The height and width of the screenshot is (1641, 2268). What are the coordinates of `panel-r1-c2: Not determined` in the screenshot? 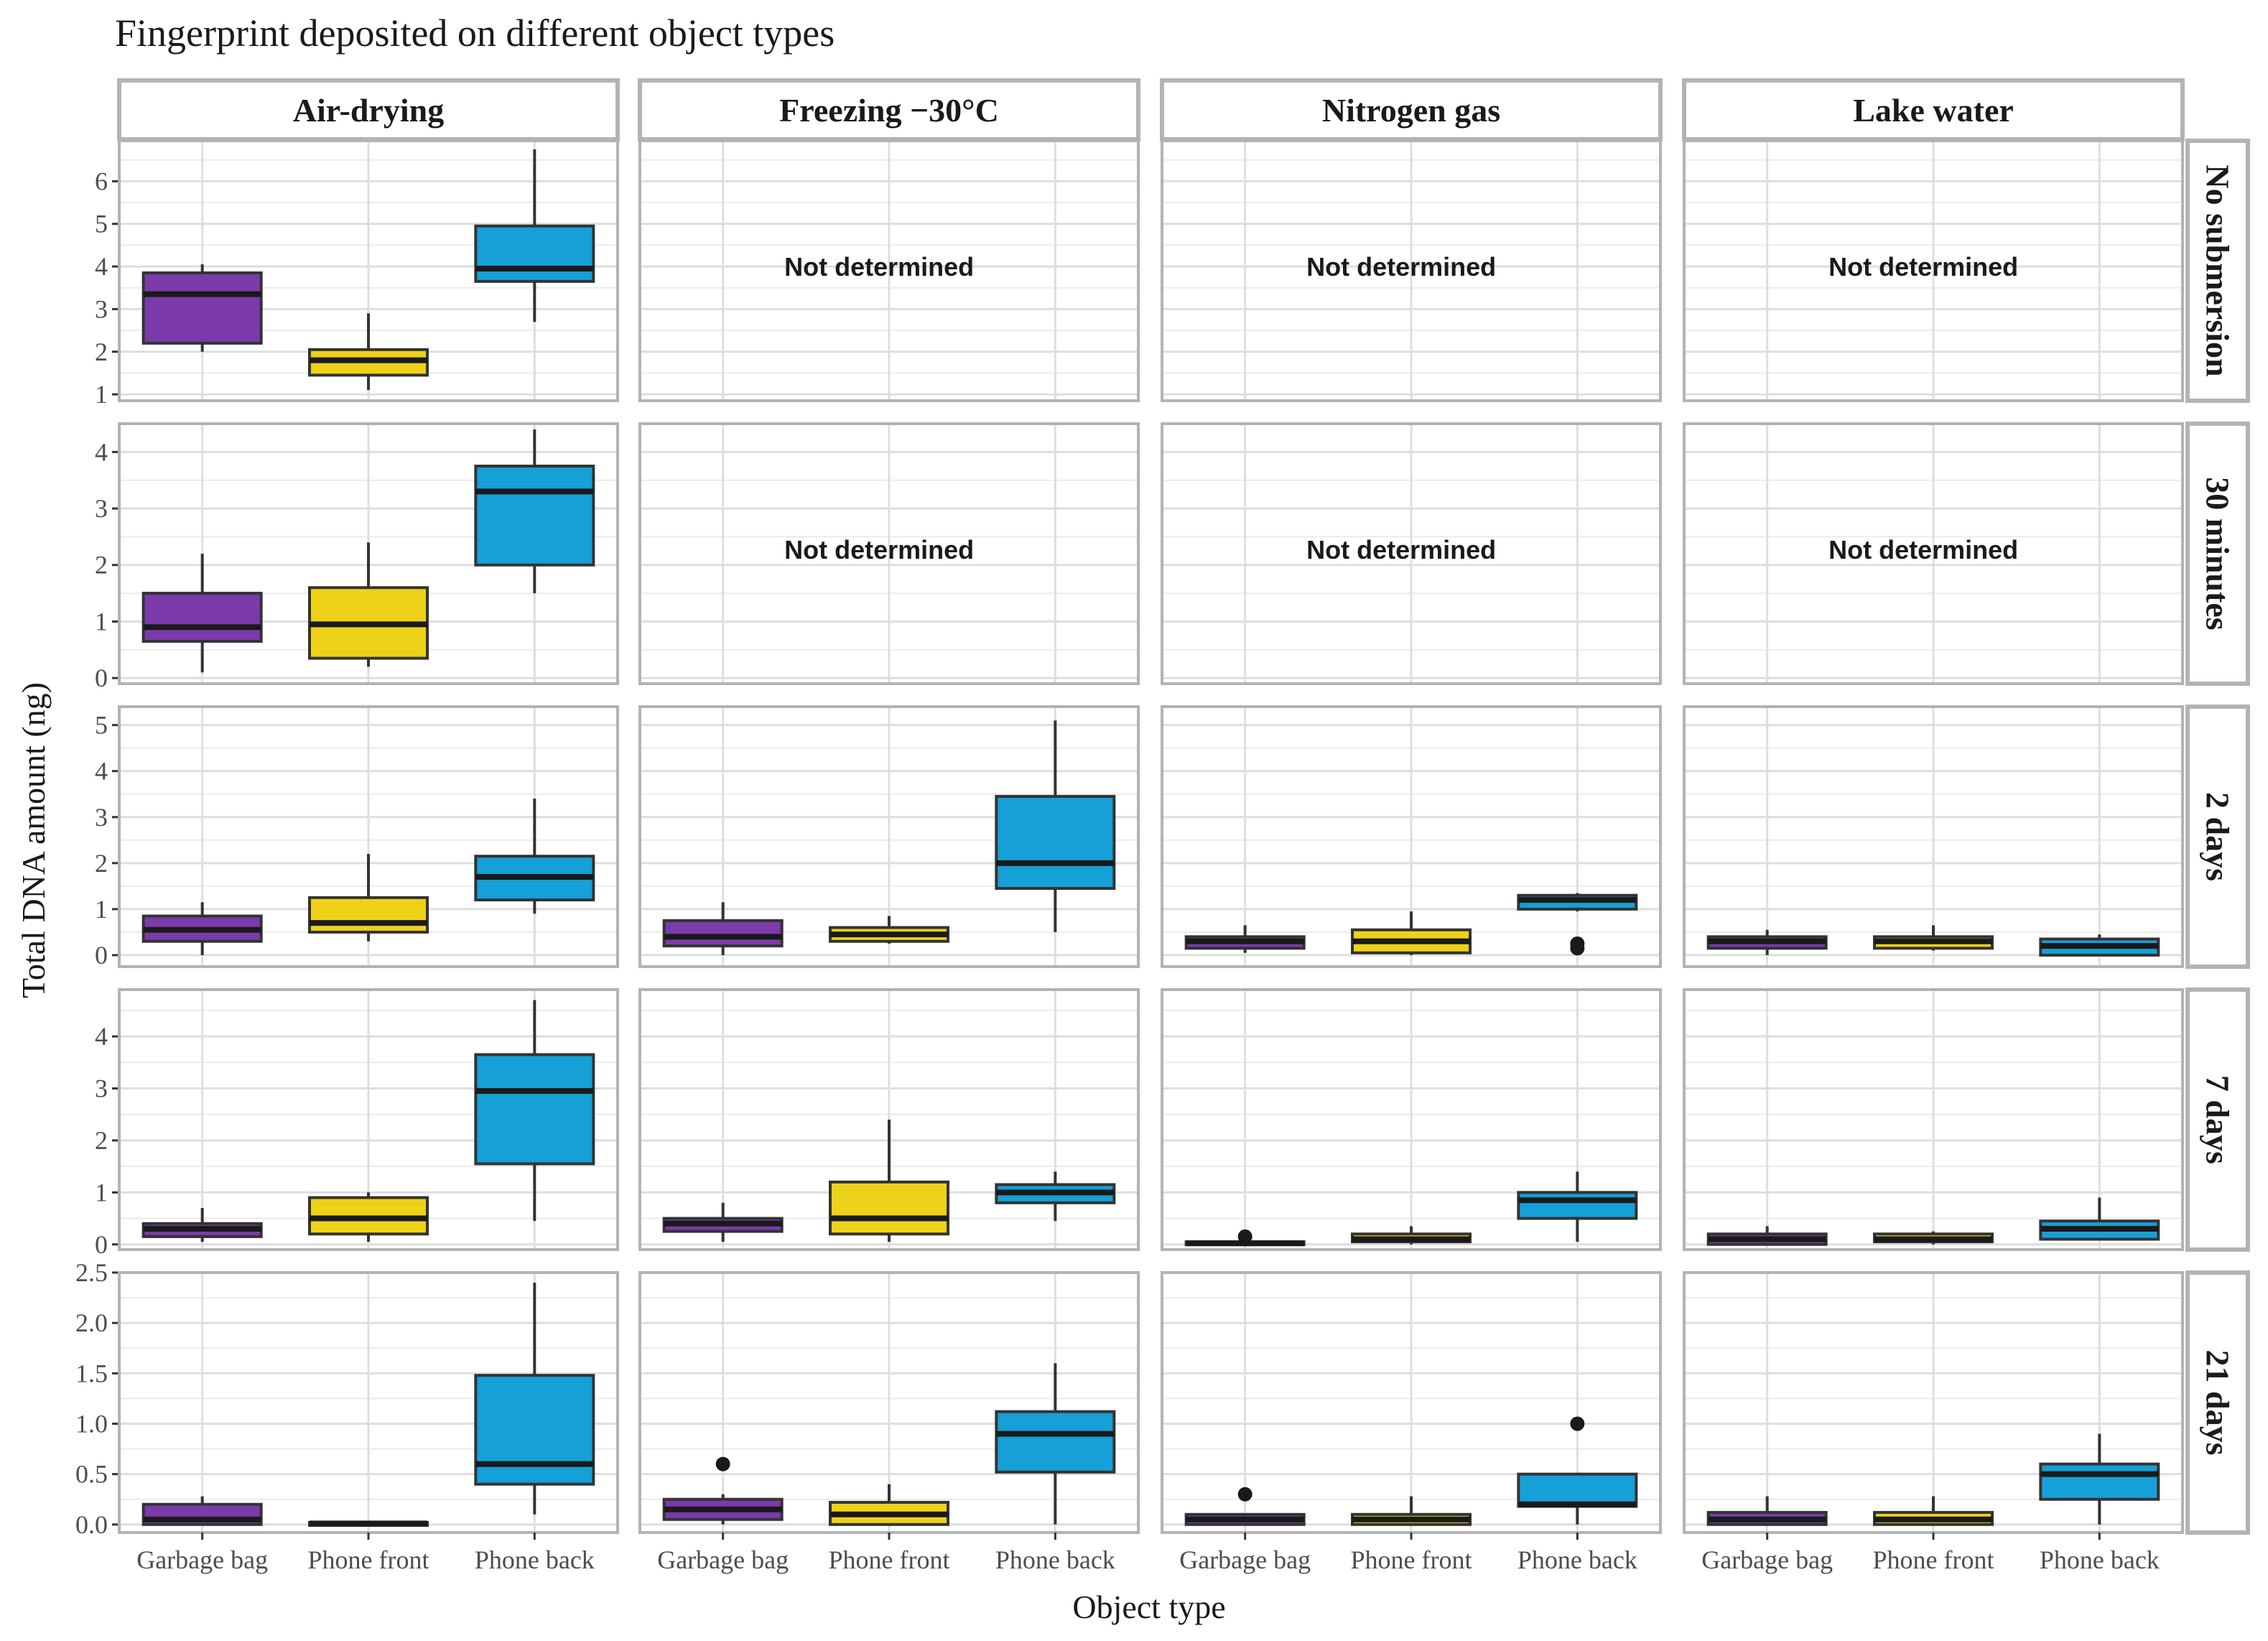 It's located at (1411, 553).